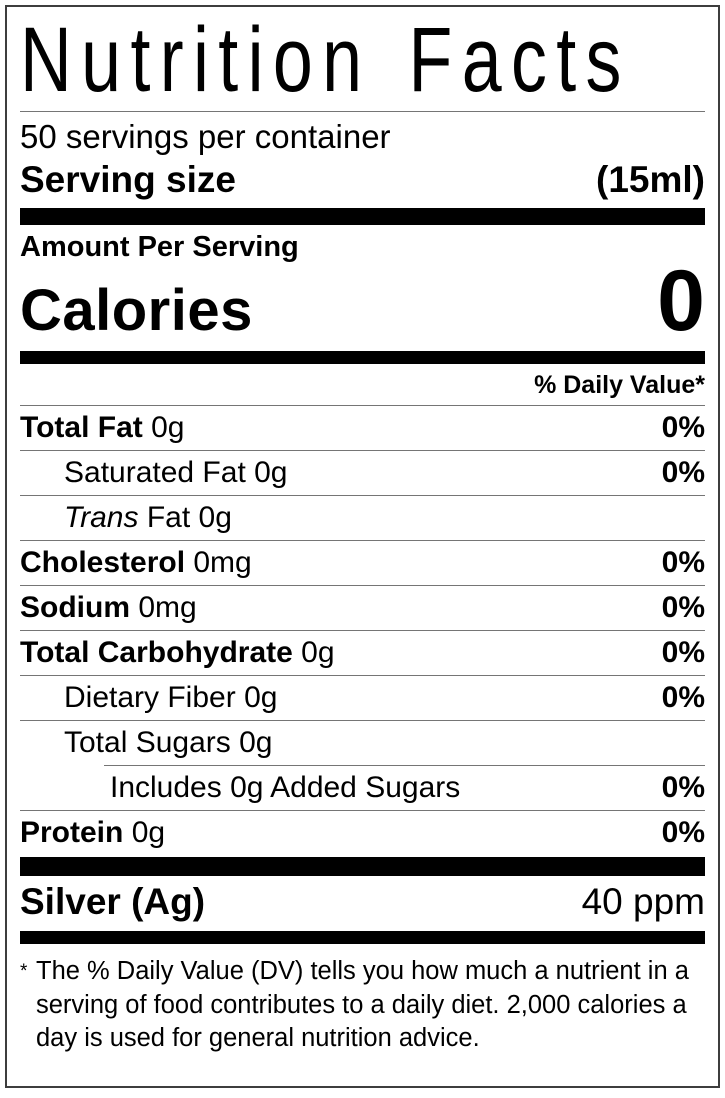 This screenshot has height=1098, width=725. What do you see at coordinates (362, 301) in the screenshot?
I see `calories-row: Calories 0` at bounding box center [362, 301].